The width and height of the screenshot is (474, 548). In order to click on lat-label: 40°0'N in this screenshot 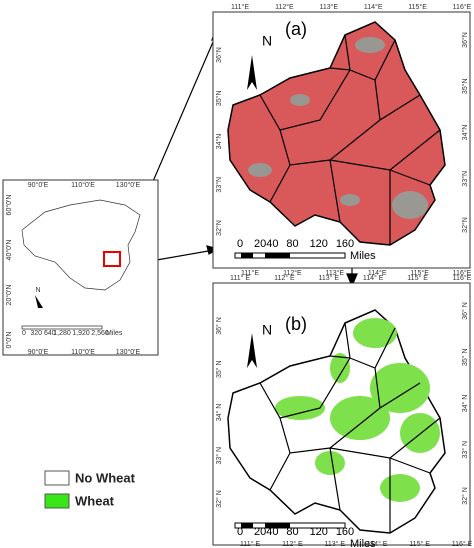, I will do `click(9, 250)`.